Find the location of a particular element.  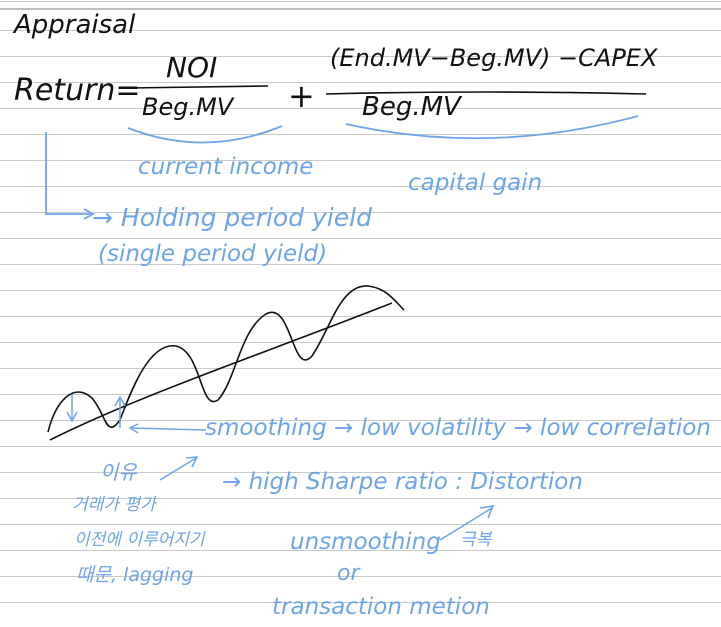

smoothing-pointer is located at coordinates (167, 428).